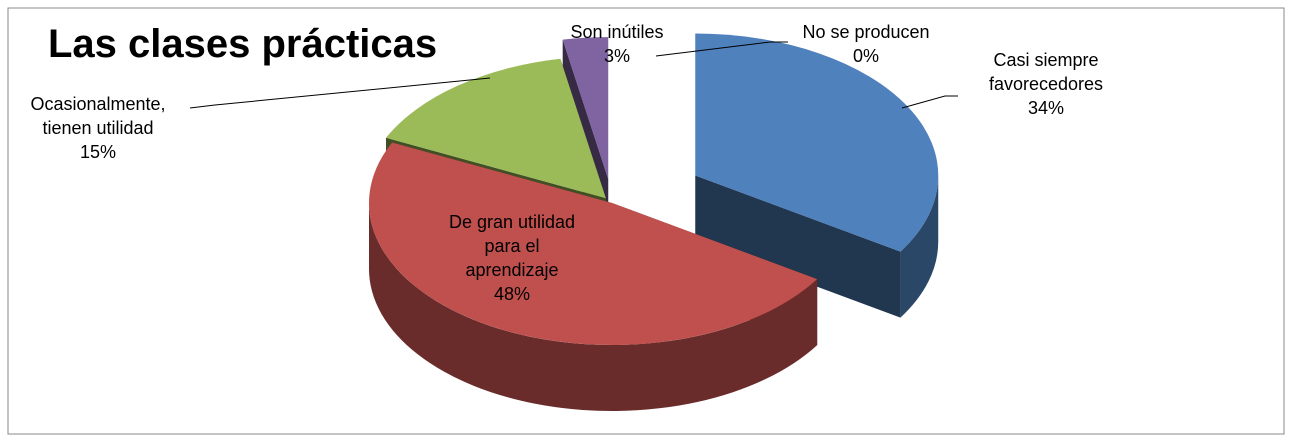  What do you see at coordinates (98, 152) in the screenshot?
I see `value-label: 15%` at bounding box center [98, 152].